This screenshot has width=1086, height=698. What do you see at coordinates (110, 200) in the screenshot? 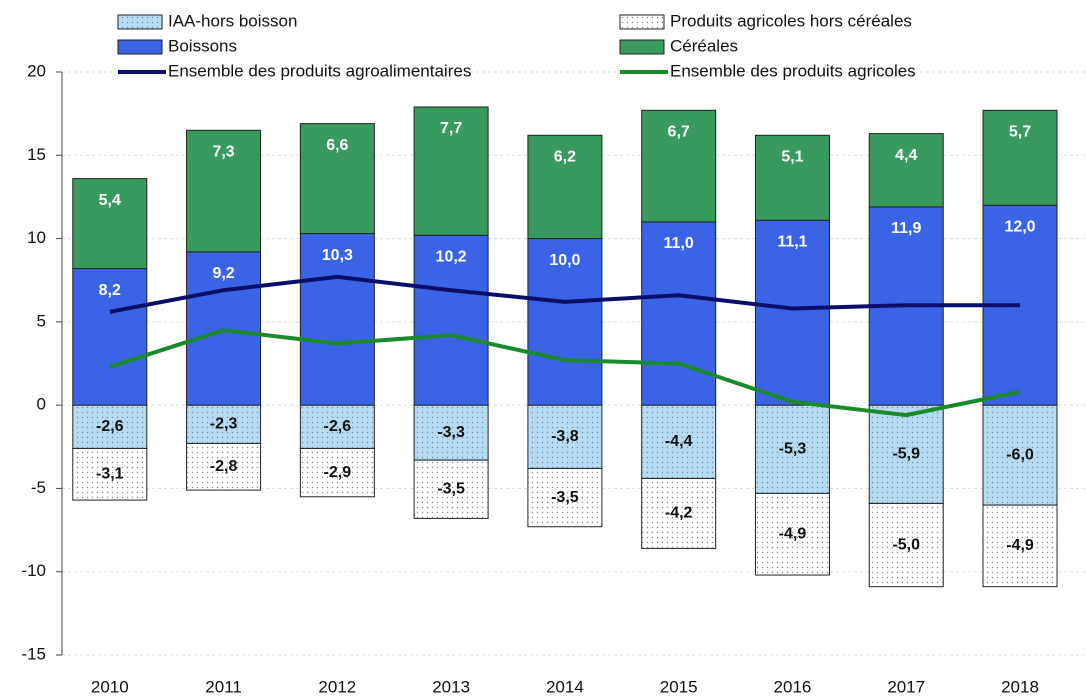
I see `data-label: 5,4` at bounding box center [110, 200].